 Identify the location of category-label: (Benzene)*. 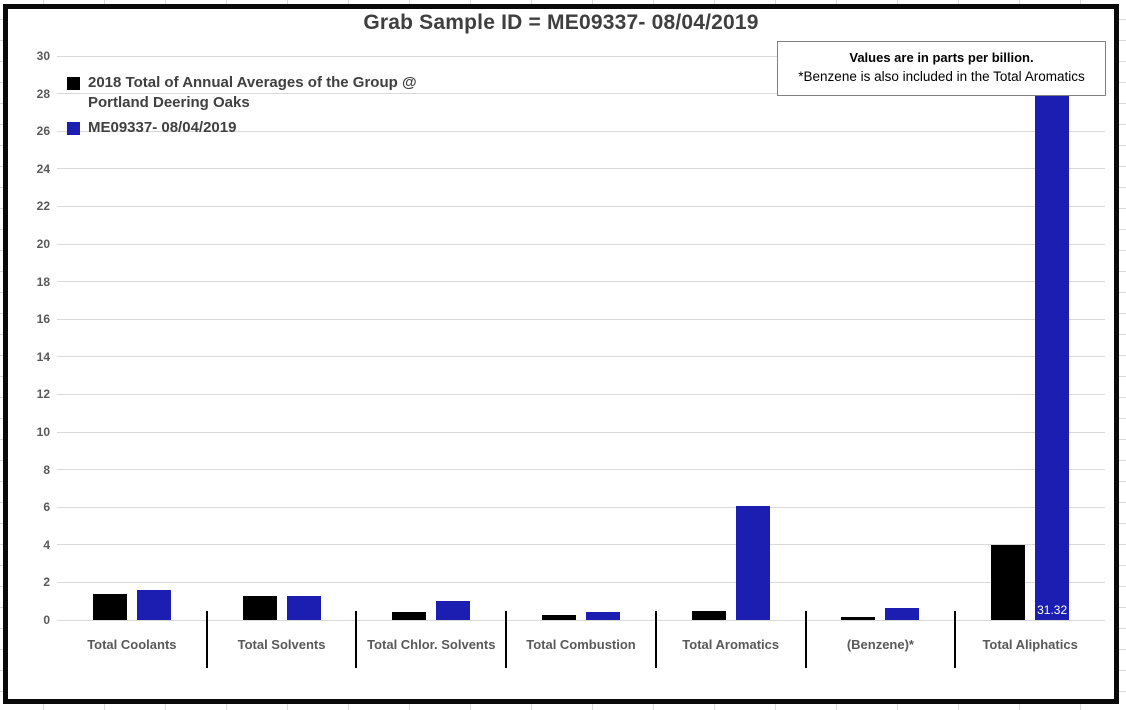
(880, 644).